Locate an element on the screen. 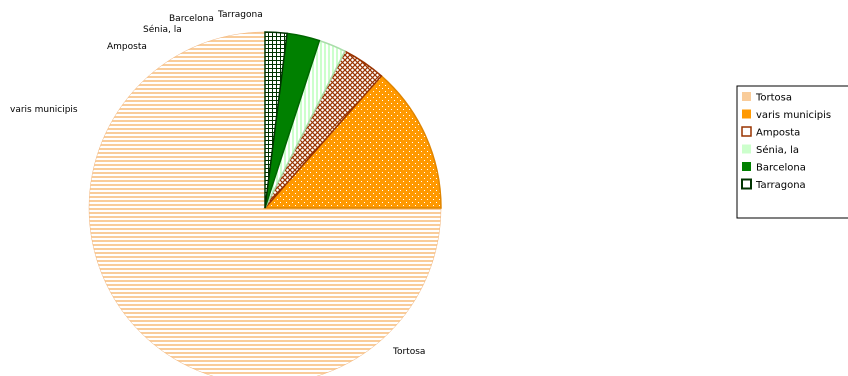 This screenshot has width=848, height=376. legend-label: Barcelona is located at coordinates (781, 168).